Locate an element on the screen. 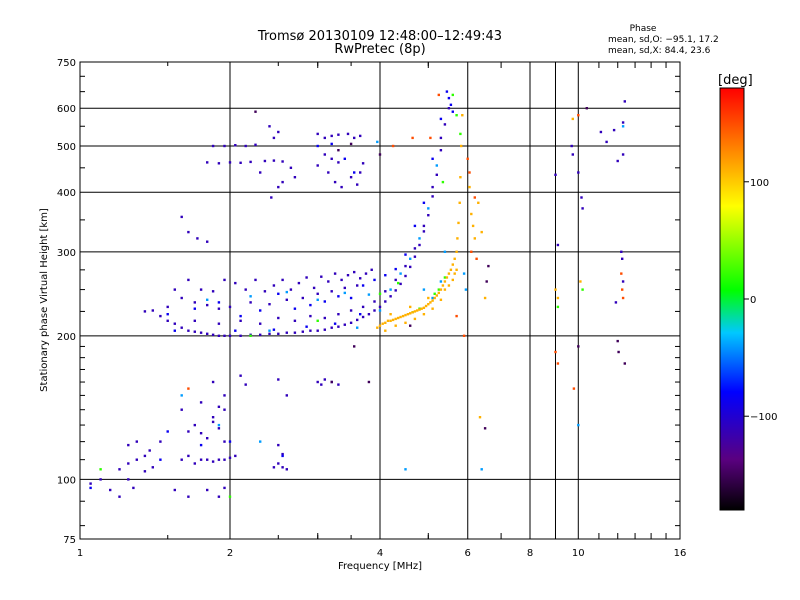 This screenshot has width=800, height=600. y-tick-label: 75 is located at coordinates (69, 540).